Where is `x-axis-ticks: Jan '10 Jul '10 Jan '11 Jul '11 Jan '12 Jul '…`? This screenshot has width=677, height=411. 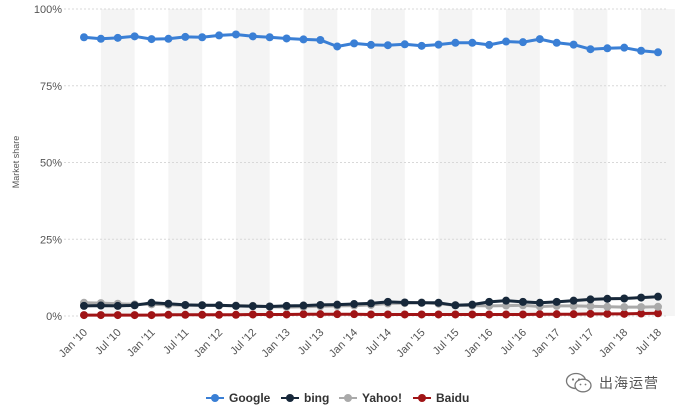 x-axis-ticks: Jan '10 Jul '10 Jan '11 Jul '11 Jan '12 Jul '… is located at coordinates (360, 343).